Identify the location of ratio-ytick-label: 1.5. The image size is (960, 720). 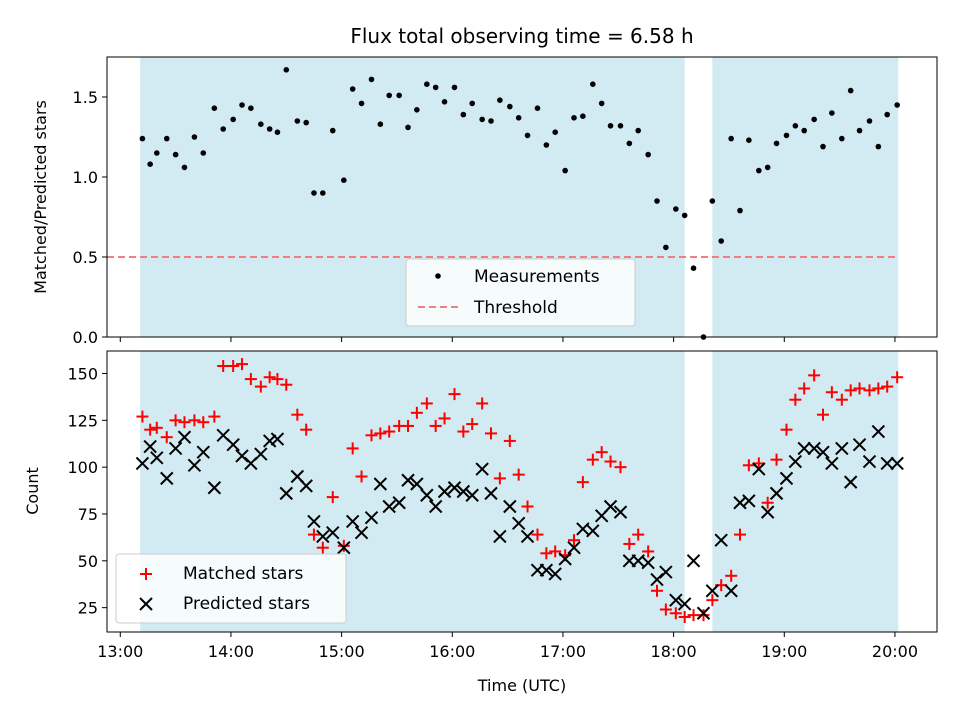
(85, 97).